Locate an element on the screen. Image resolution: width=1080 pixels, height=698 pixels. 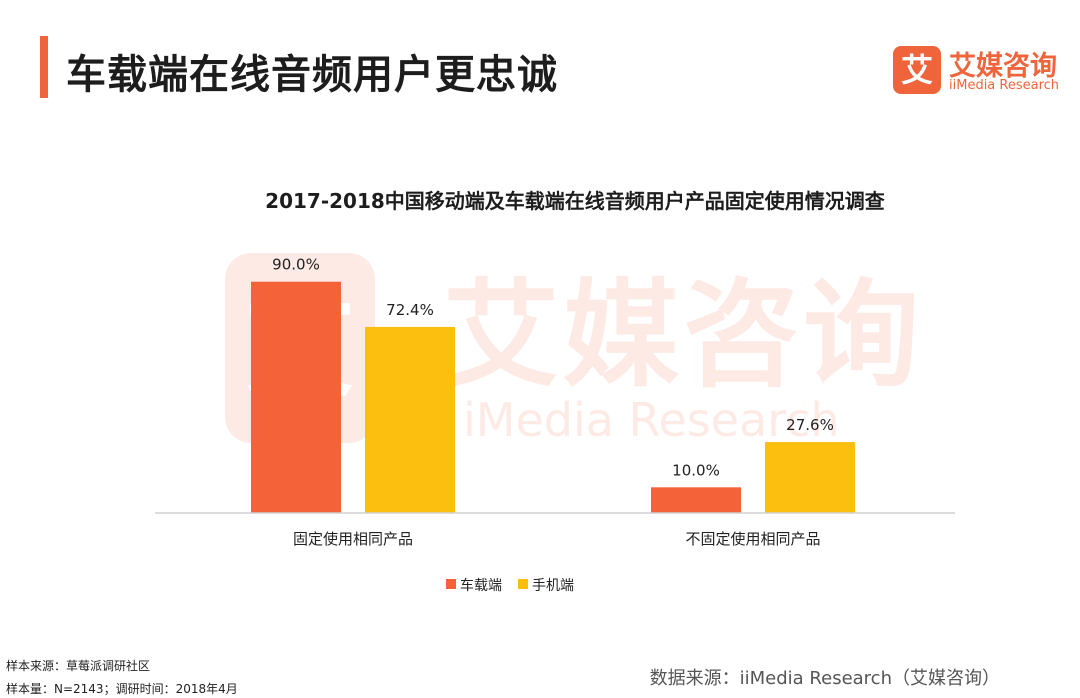
category-label: 不固定使用相同产品 is located at coordinates (752, 539).